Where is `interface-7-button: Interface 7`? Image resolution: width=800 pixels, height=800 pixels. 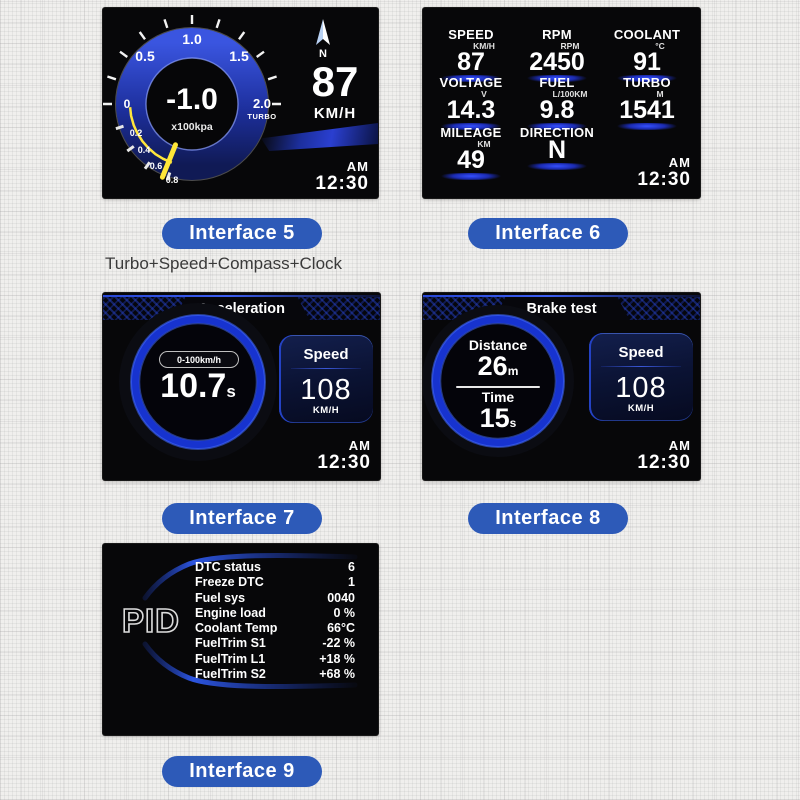 interface-7-button: Interface 7 is located at coordinates (242, 518).